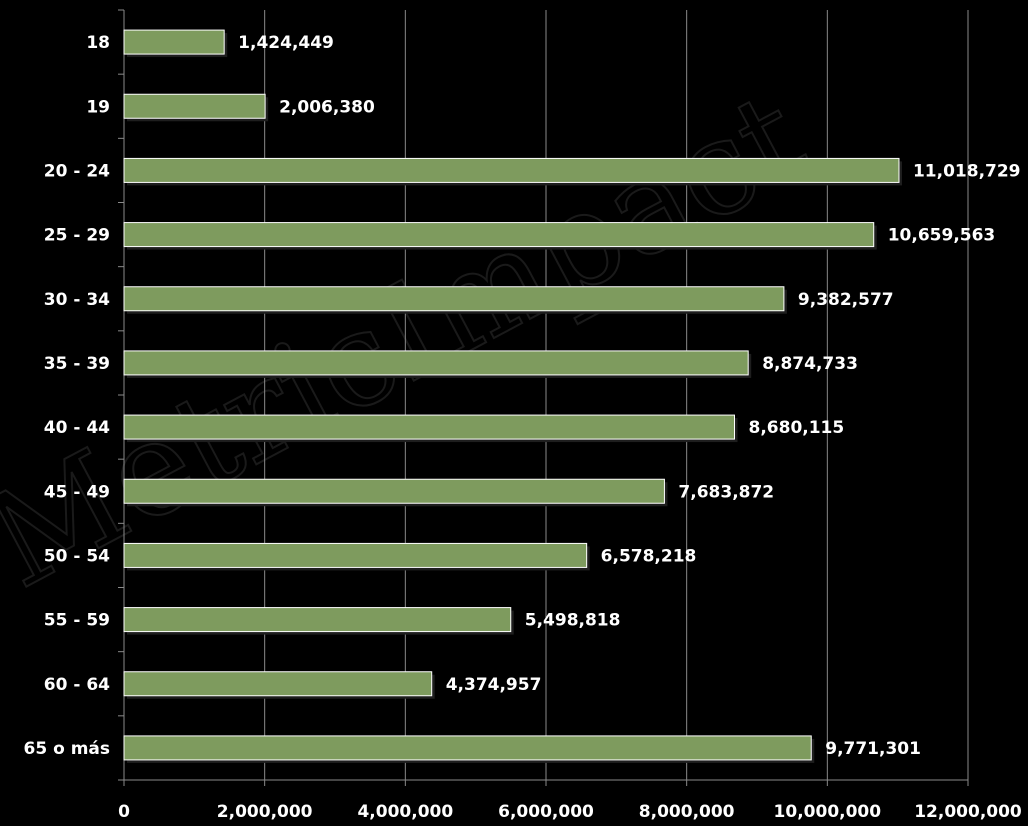 This screenshot has width=1028, height=826. Describe the element at coordinates (77, 685) in the screenshot. I see `y-tick-label: 60 - 64` at that location.